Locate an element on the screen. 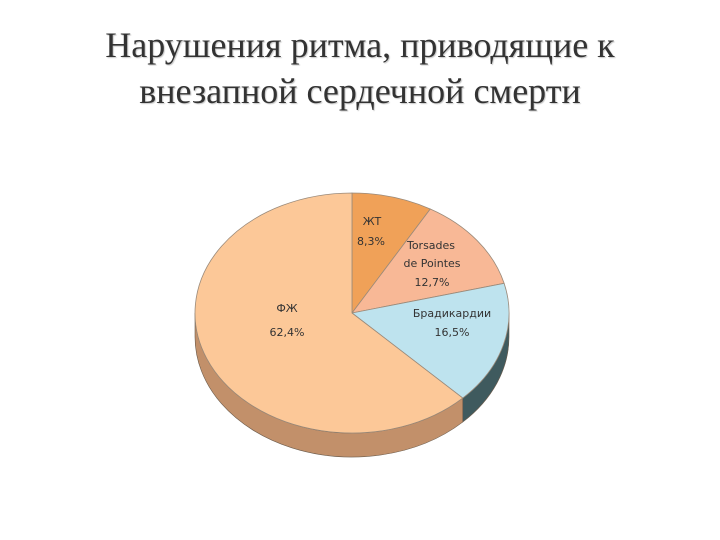 Image resolution: width=720 pixels, height=540 pixels. slice-value-zht: 8,3% is located at coordinates (371, 241).